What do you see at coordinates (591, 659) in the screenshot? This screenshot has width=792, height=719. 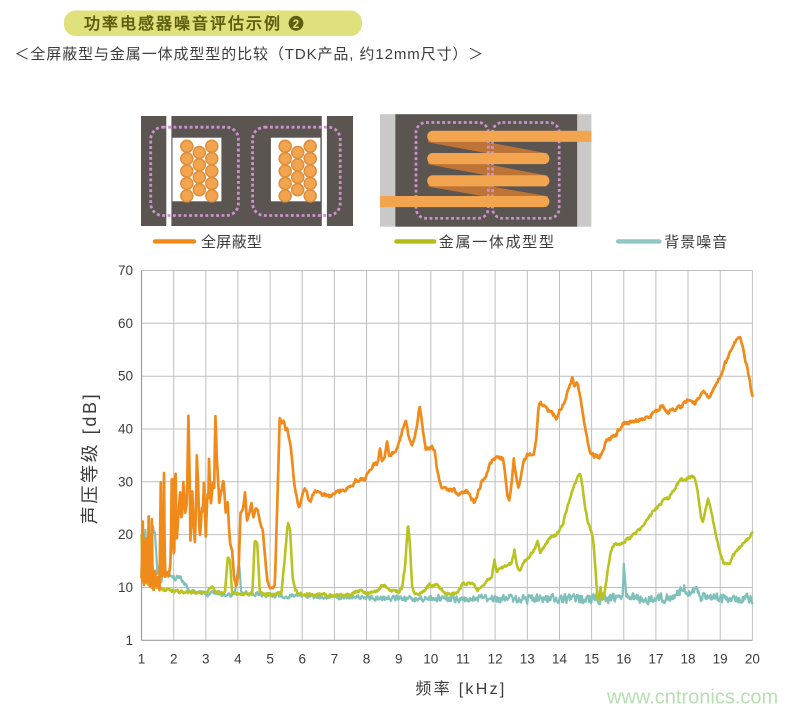 I see `svg-text: 15` at bounding box center [591, 659].